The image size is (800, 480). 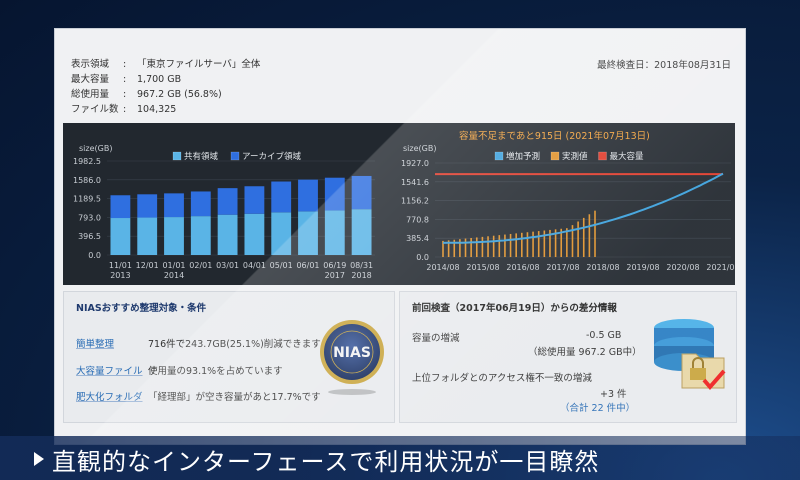 What do you see at coordinates (307, 265) in the screenshot?
I see `x-tick-label: 06/01` at bounding box center [307, 265].